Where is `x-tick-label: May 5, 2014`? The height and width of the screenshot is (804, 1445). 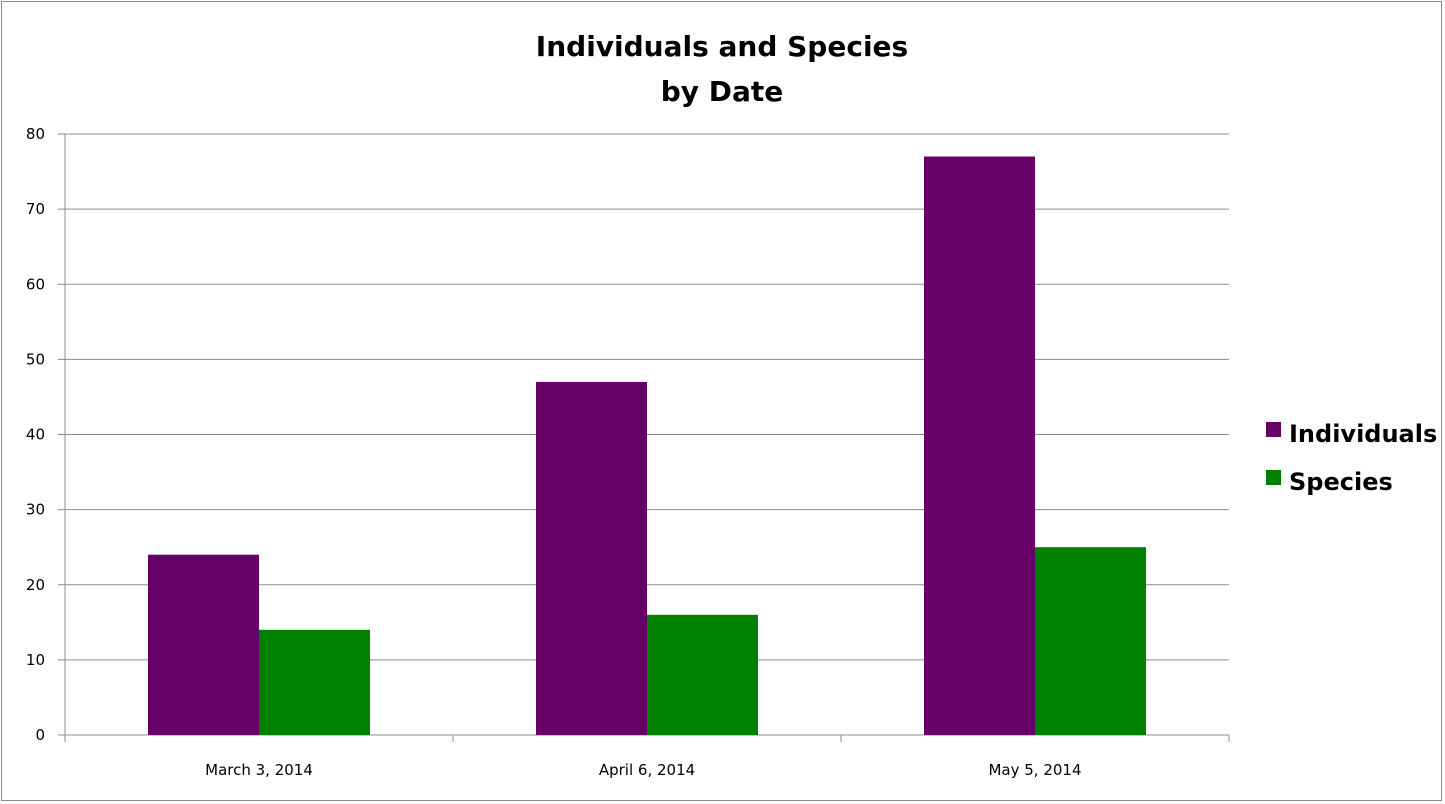
x-tick-label: May 5, 2014 is located at coordinates (1034, 770).